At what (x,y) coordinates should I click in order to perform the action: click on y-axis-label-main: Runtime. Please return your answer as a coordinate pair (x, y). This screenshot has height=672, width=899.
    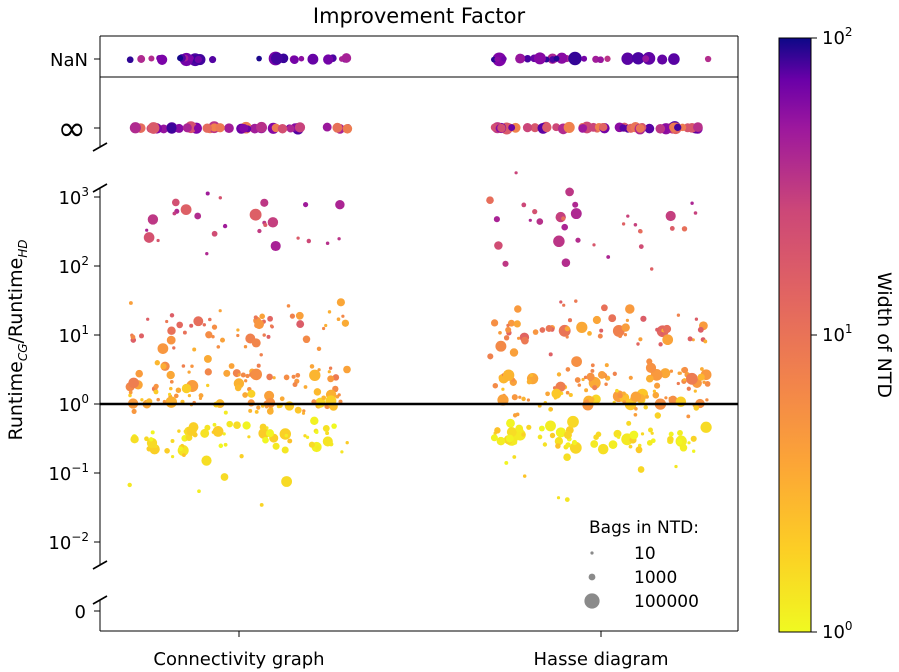
    Looking at the image, I should click on (16, 400).